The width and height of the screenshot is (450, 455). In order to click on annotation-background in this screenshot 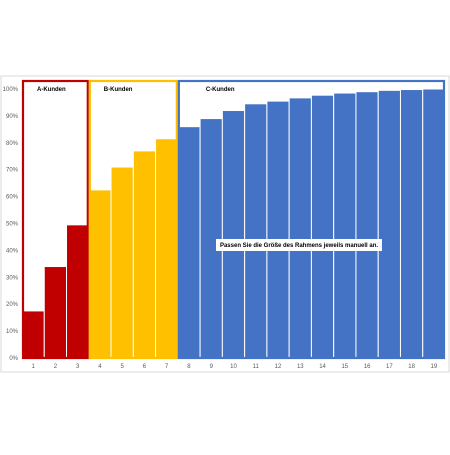, I will do `click(299, 245)`.